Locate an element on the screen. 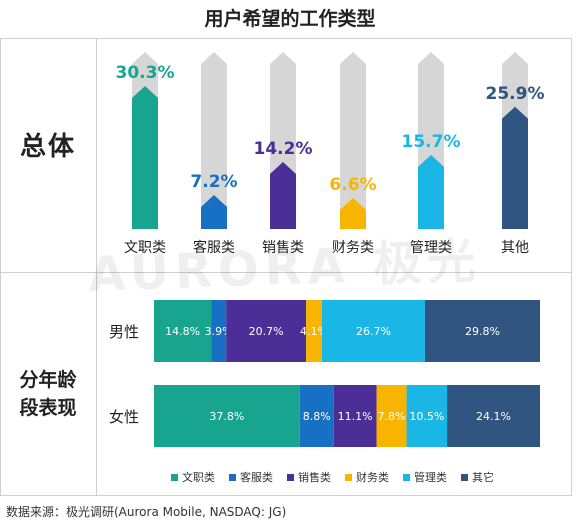 This screenshot has width=580, height=528. legend-label: 销售类 is located at coordinates (314, 477).